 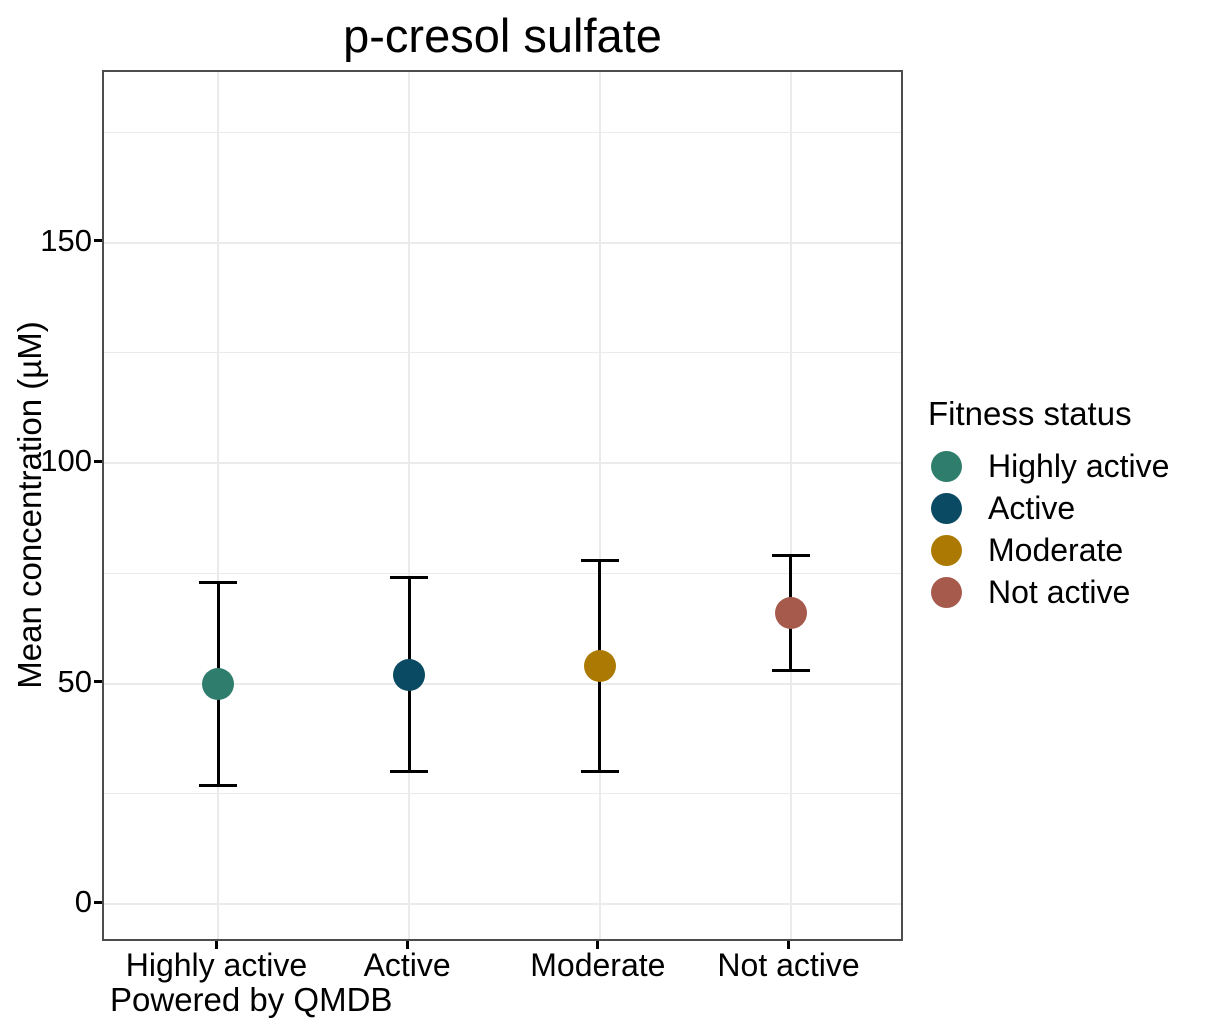 What do you see at coordinates (946, 550) in the screenshot?
I see `legend-marker-moderate` at bounding box center [946, 550].